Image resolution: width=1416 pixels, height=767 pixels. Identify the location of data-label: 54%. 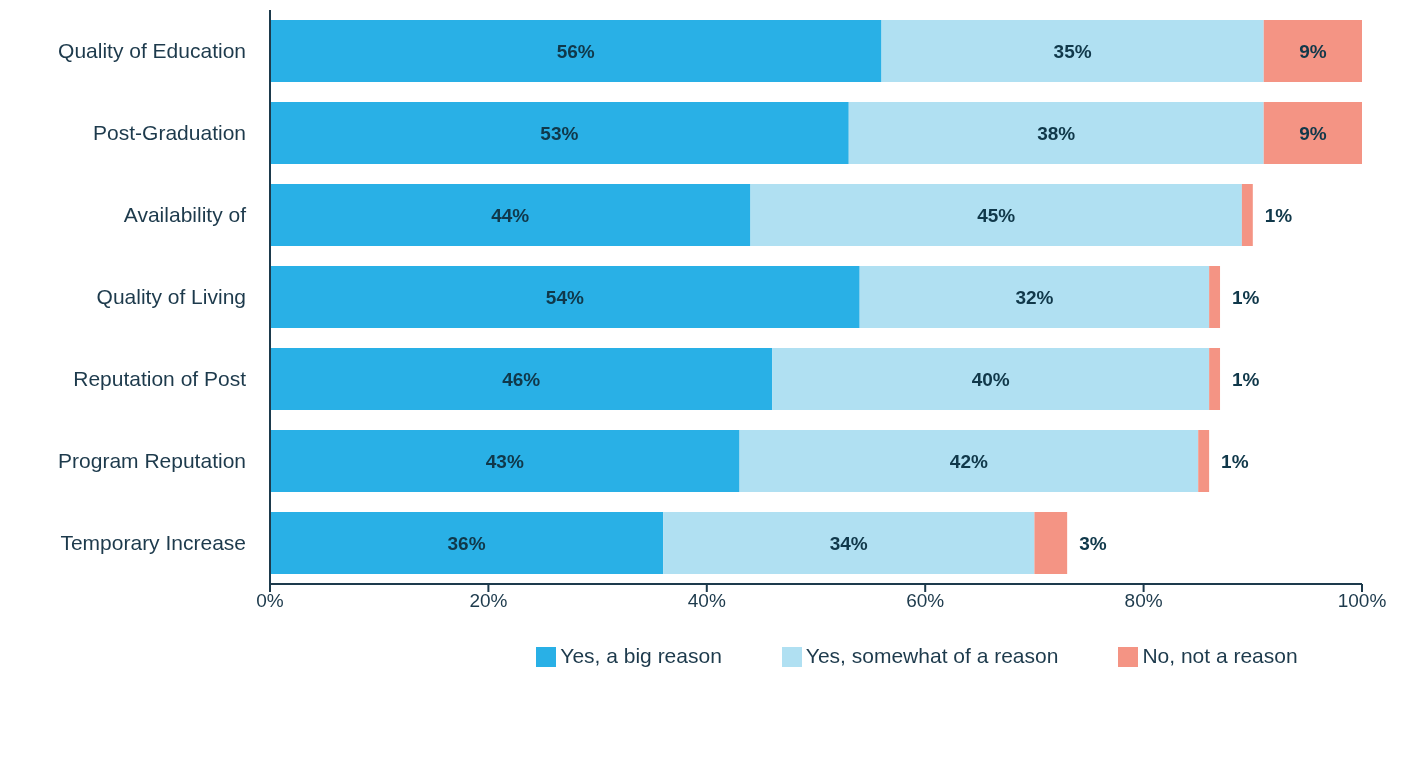
(564, 297).